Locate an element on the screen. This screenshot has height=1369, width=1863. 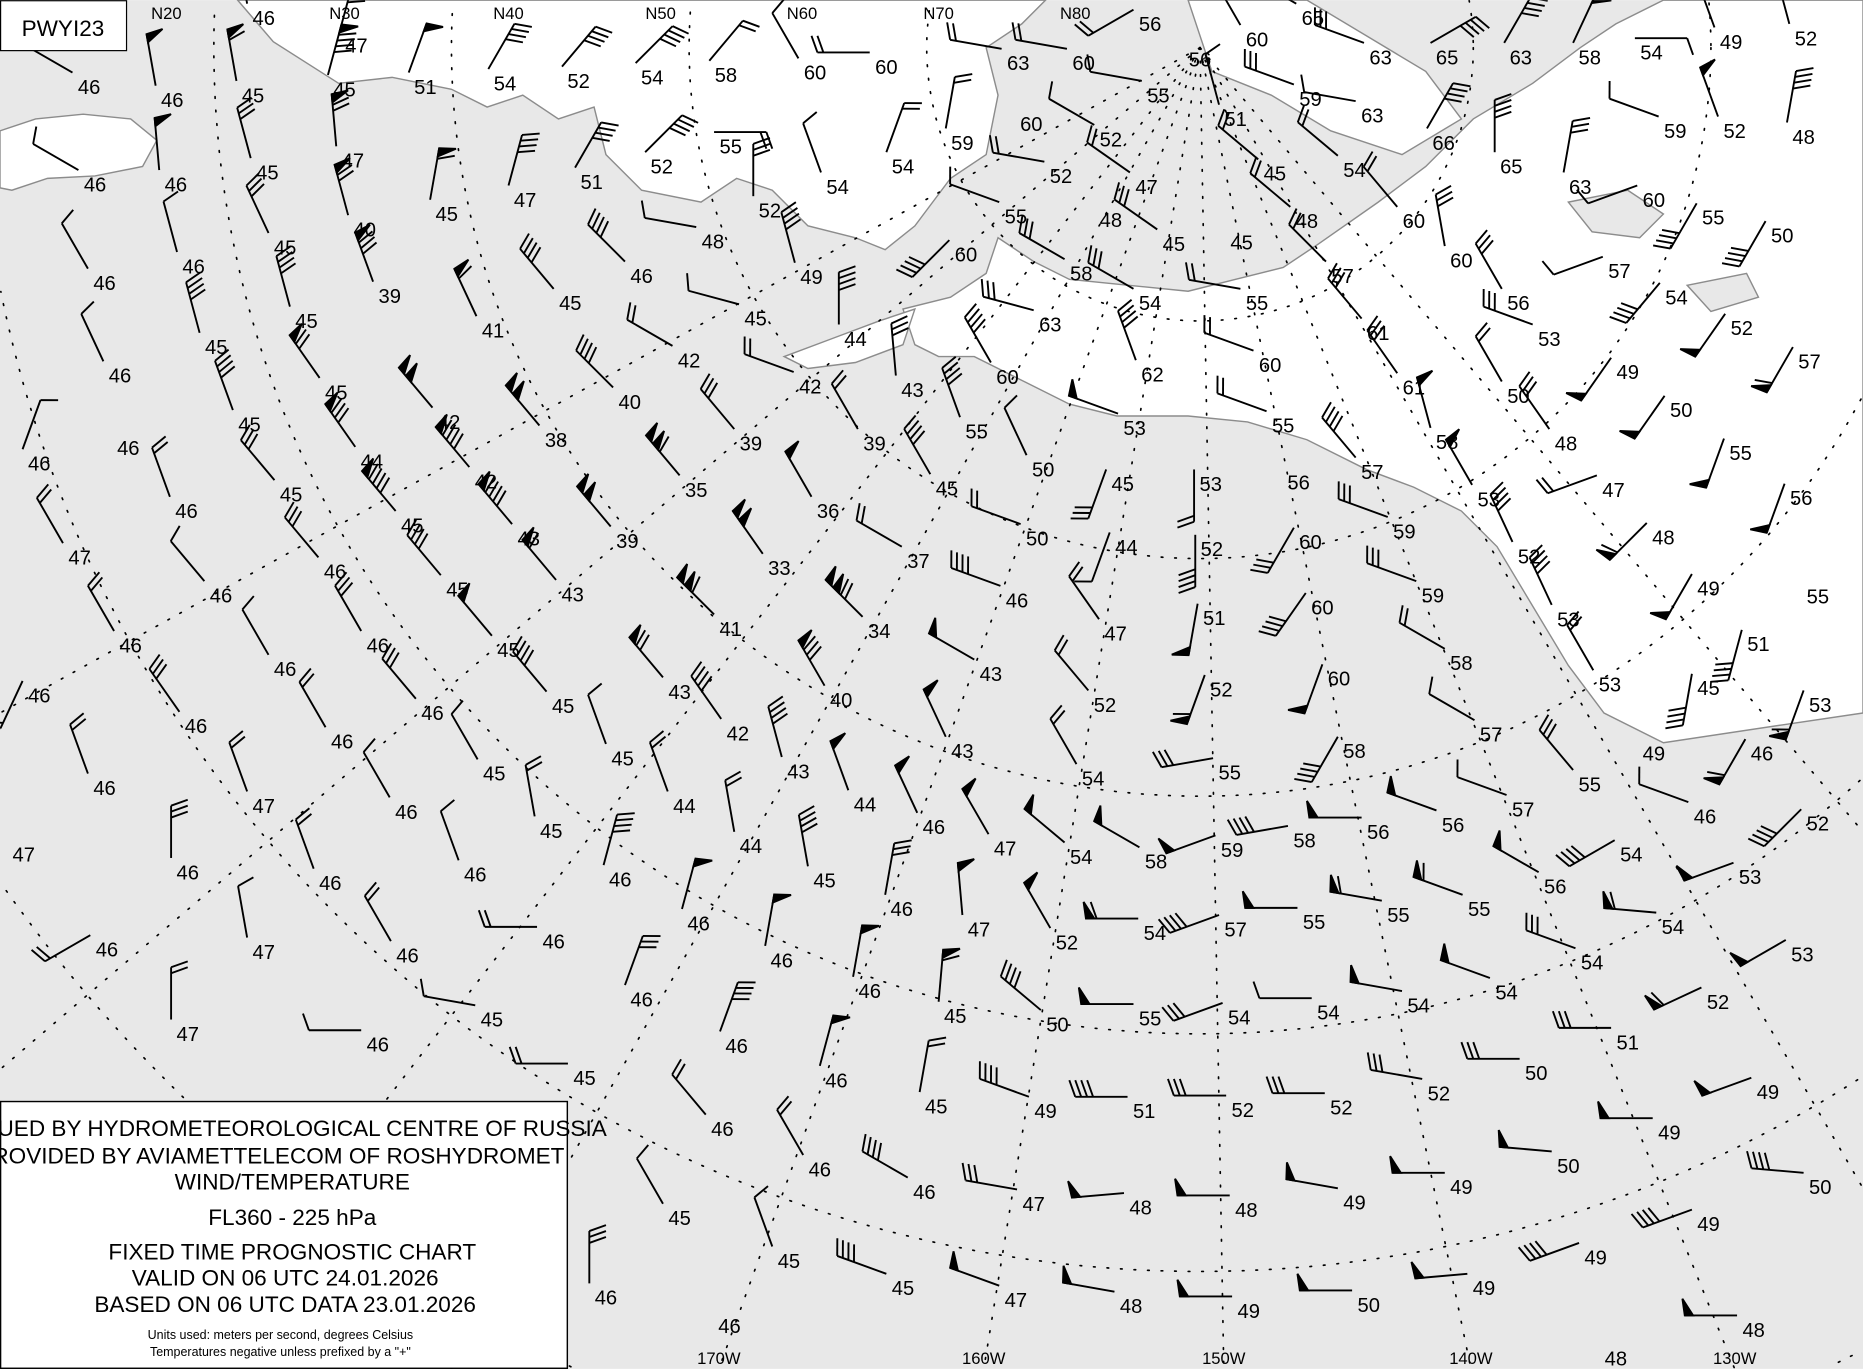
temperature-label: 57 is located at coordinates (1372, 473).